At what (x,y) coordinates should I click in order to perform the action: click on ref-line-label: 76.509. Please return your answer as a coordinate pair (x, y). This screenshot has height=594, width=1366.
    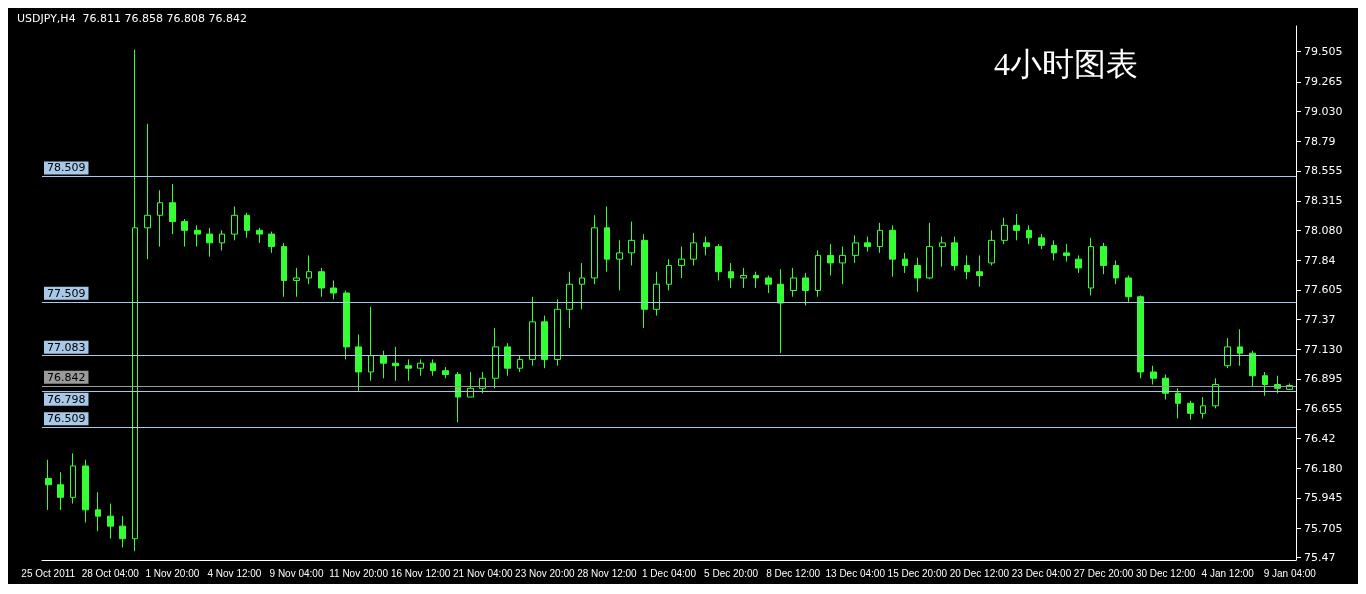
    Looking at the image, I should click on (66, 419).